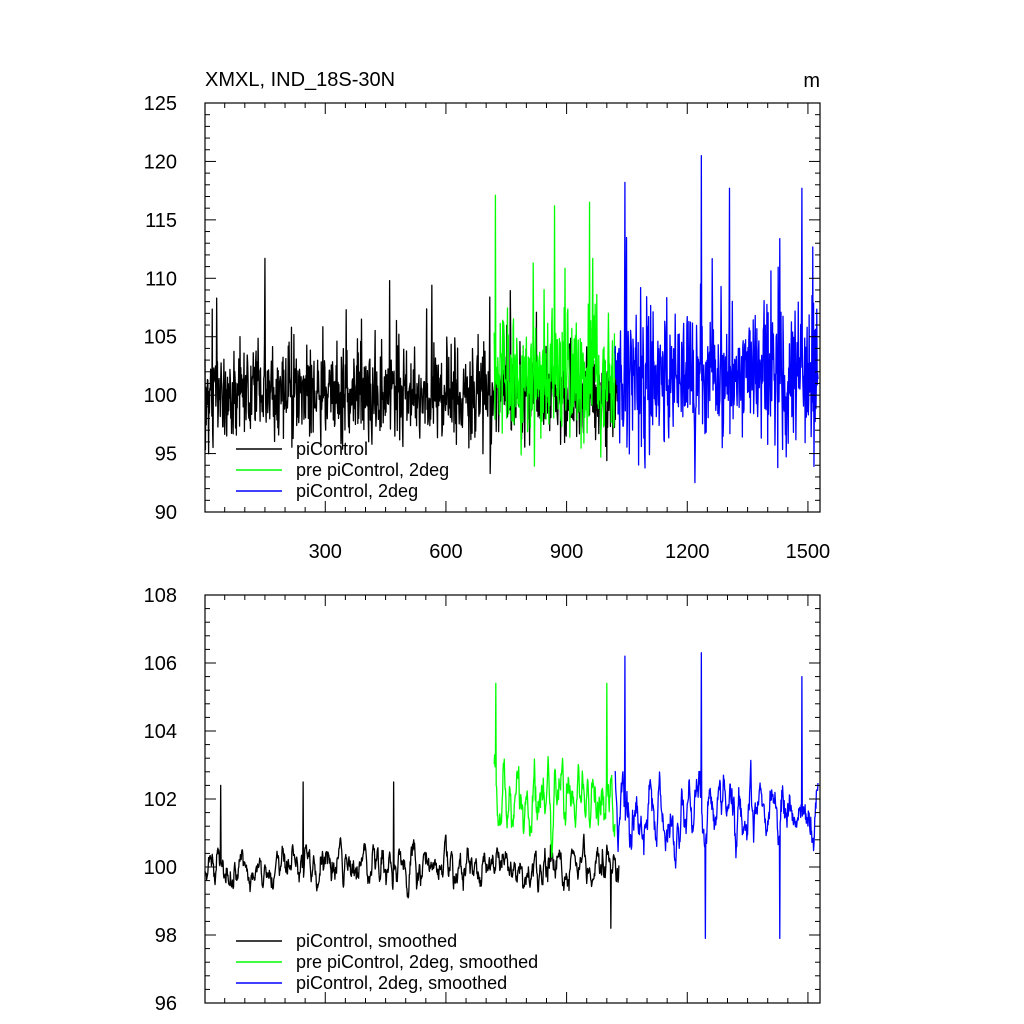 This screenshot has height=1024, width=1024. Describe the element at coordinates (401, 983) in the screenshot. I see `legend-label-3: piControl, 2deg, smoothed` at that location.